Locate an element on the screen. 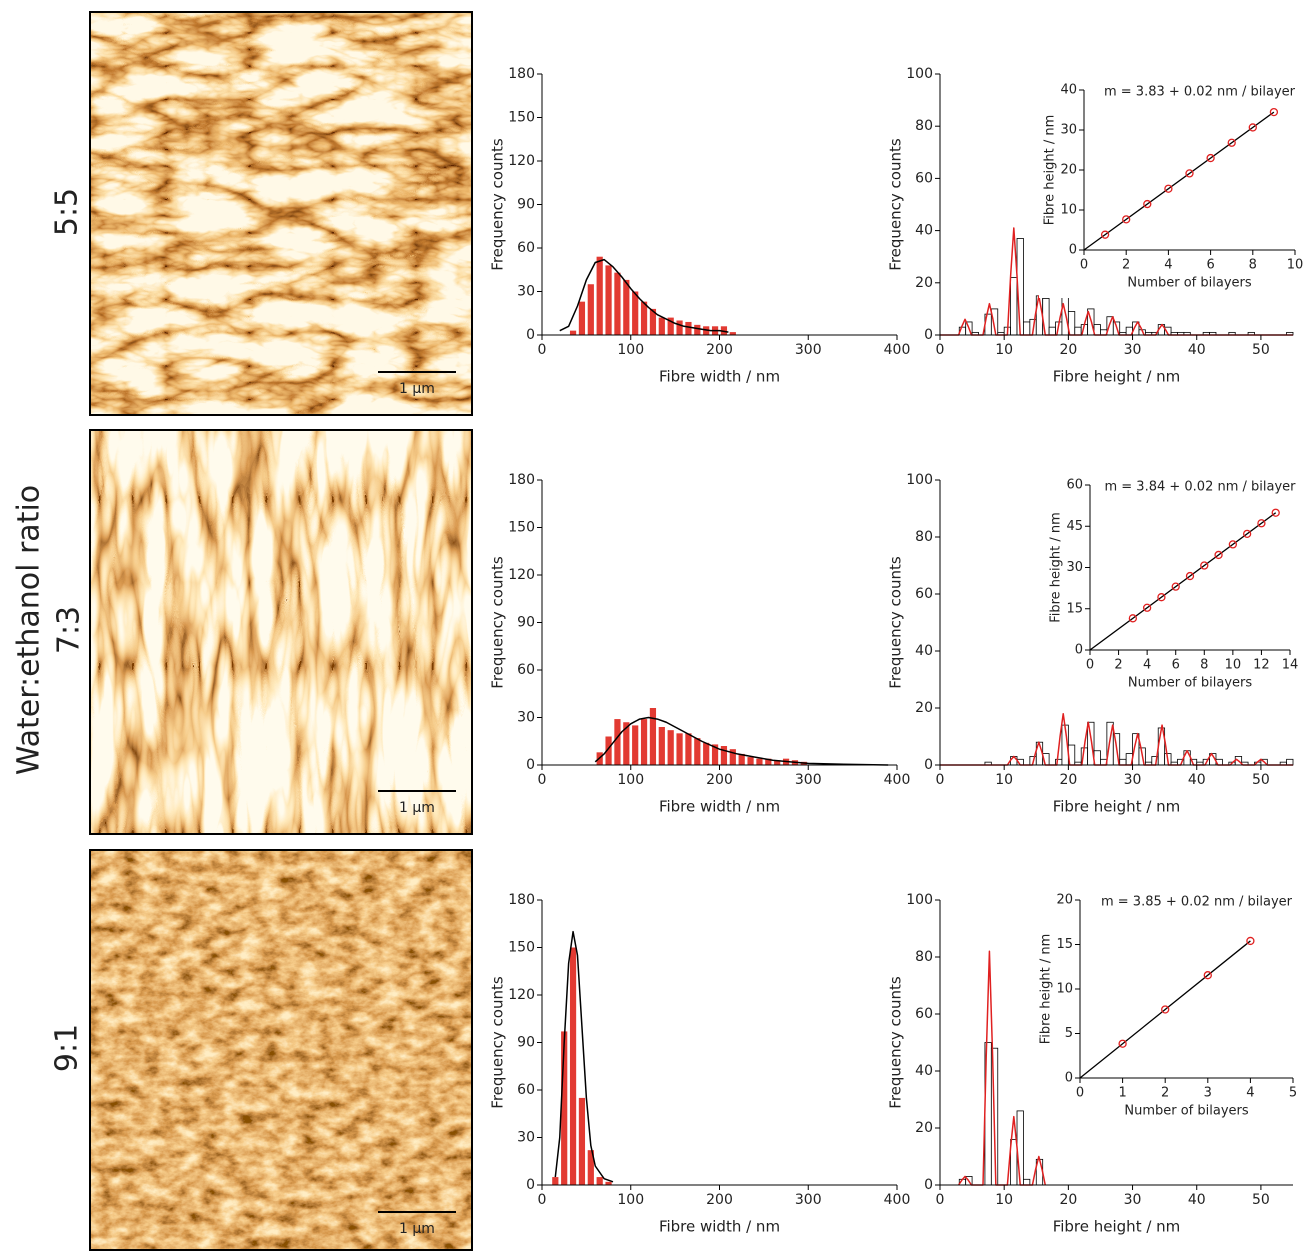 The height and width of the screenshot is (1252, 1306). x-tick-label: 400 is located at coordinates (897, 780).